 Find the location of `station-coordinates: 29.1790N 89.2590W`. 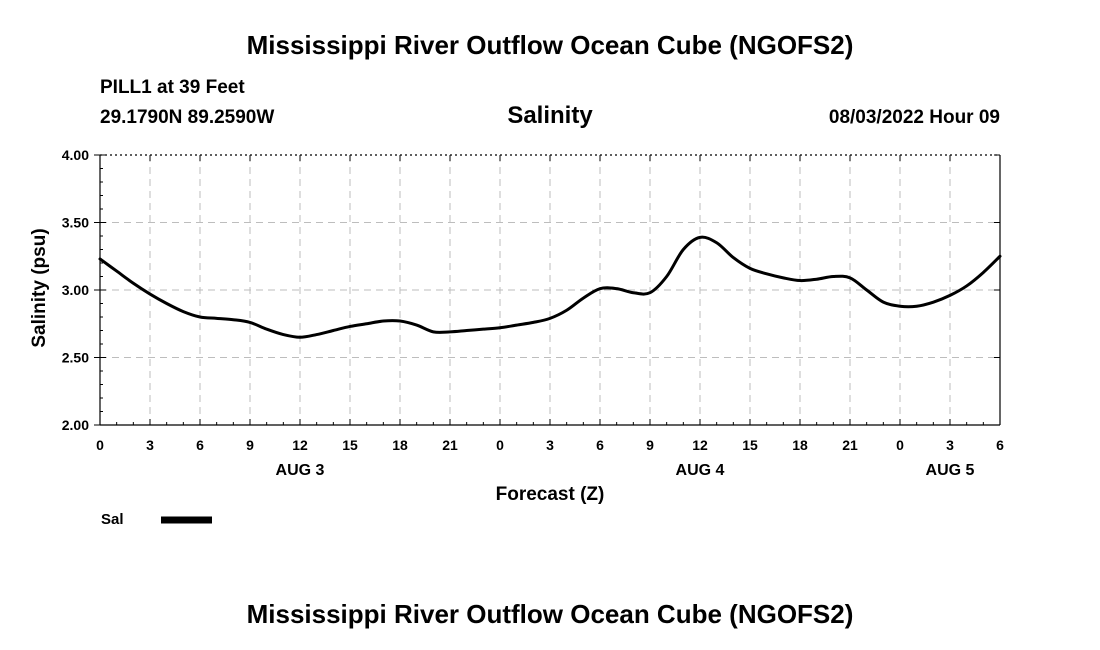

station-coordinates: 29.1790N 89.2590W is located at coordinates (187, 117).